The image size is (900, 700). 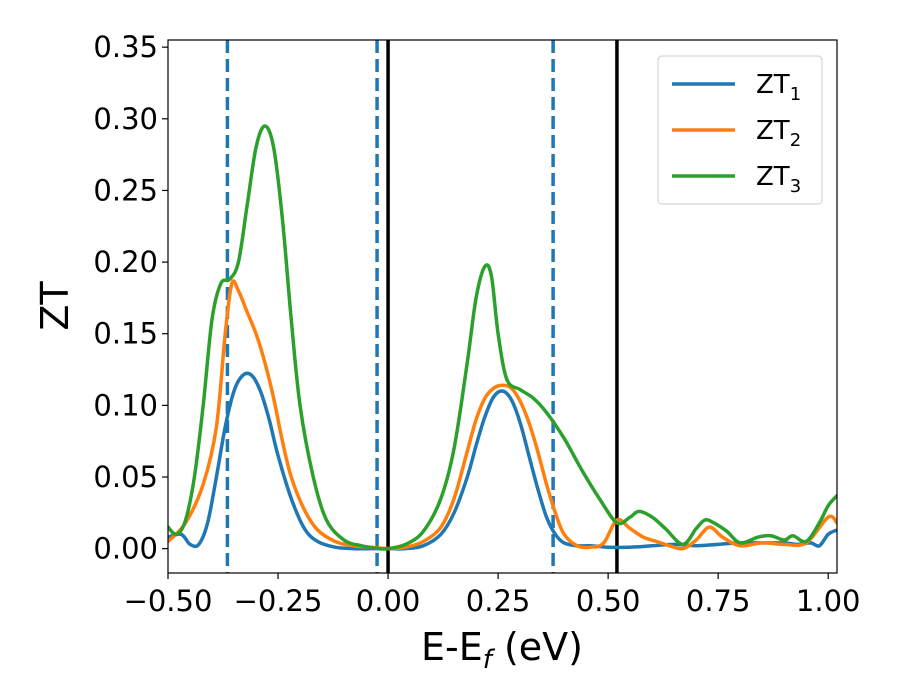 What do you see at coordinates (608, 601) in the screenshot?
I see `x-tick-label: 0.50` at bounding box center [608, 601].